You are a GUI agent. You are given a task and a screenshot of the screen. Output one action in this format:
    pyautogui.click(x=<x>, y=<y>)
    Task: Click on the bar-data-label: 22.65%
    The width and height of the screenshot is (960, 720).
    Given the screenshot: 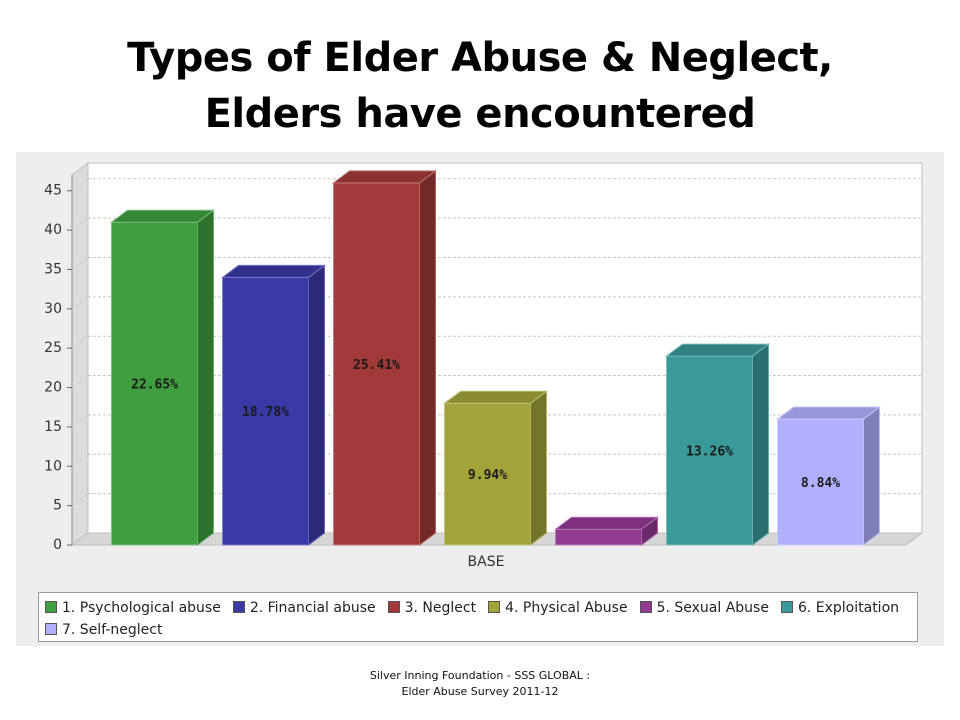 What is the action you would take?
    pyautogui.click(x=154, y=385)
    